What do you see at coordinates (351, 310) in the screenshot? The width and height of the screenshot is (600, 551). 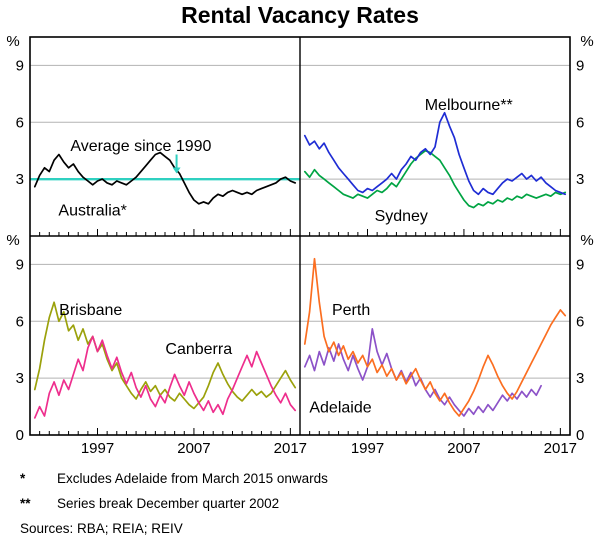 I see `annotation-perth: Perth` at bounding box center [351, 310].